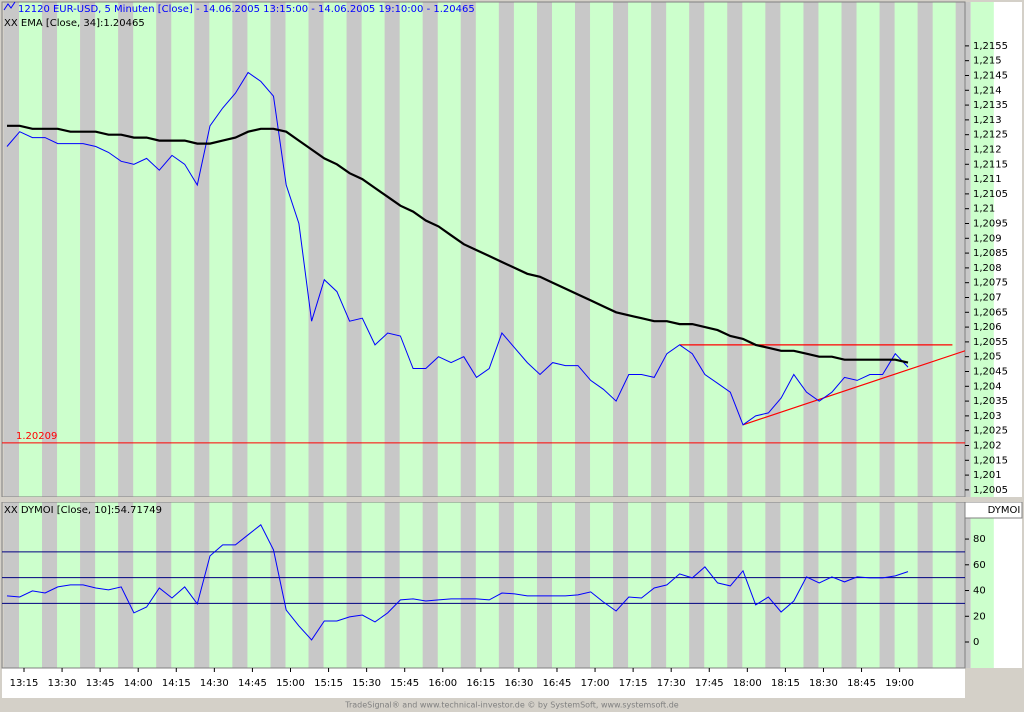  Describe the element at coordinates (987, 357) in the screenshot. I see `y-tick-label: 1,205` at that location.